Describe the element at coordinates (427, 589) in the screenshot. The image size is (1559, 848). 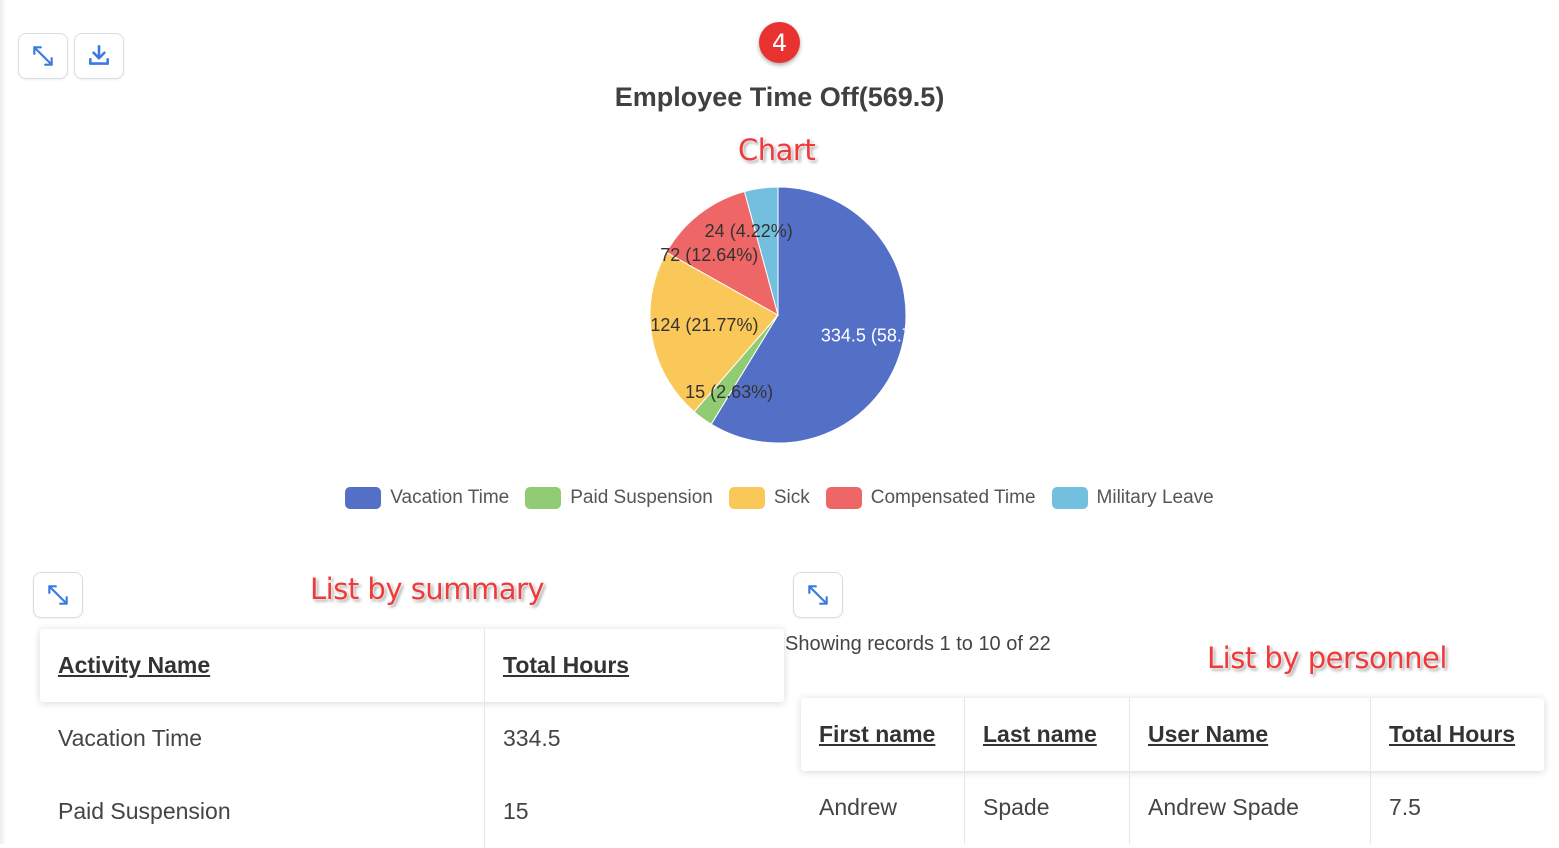
I see `annotation-summary: List by summary` at that location.